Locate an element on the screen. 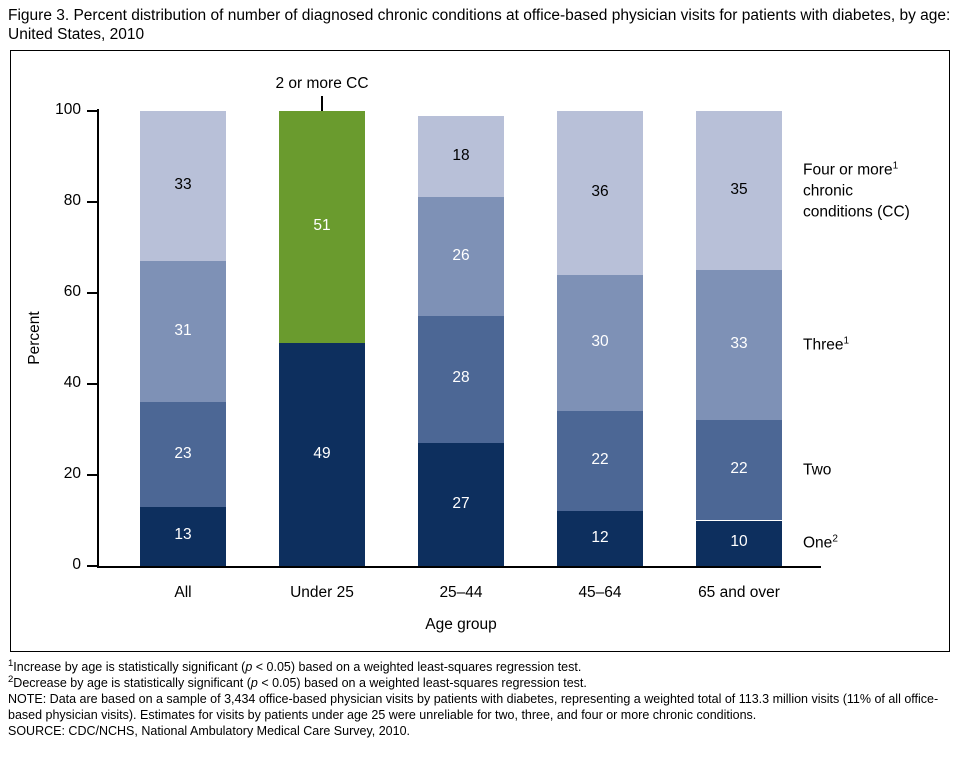 This screenshot has width=960, height=757. bar-value-label: 12 is located at coordinates (600, 537).